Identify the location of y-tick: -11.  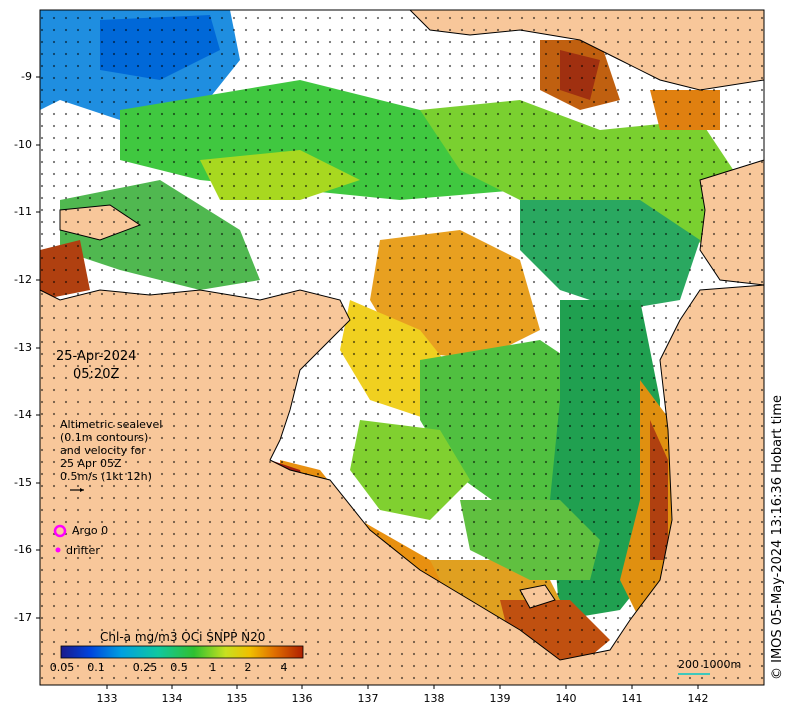
(23, 211).